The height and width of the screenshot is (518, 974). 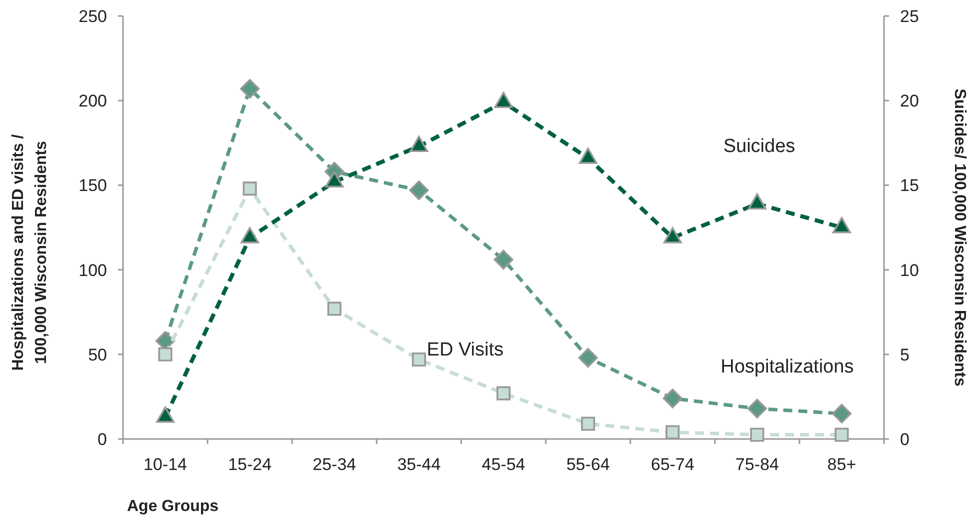 I want to click on y-tick-label: 150, so click(x=92, y=186).